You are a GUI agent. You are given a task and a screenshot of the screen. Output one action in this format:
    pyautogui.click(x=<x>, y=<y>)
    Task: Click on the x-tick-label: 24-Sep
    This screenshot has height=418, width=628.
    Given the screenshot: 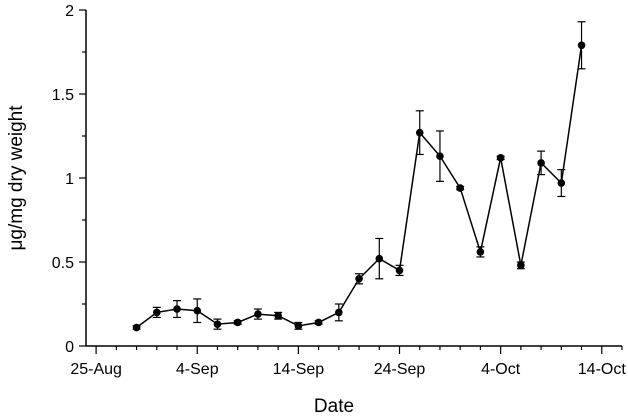 What is the action you would take?
    pyautogui.click(x=400, y=369)
    